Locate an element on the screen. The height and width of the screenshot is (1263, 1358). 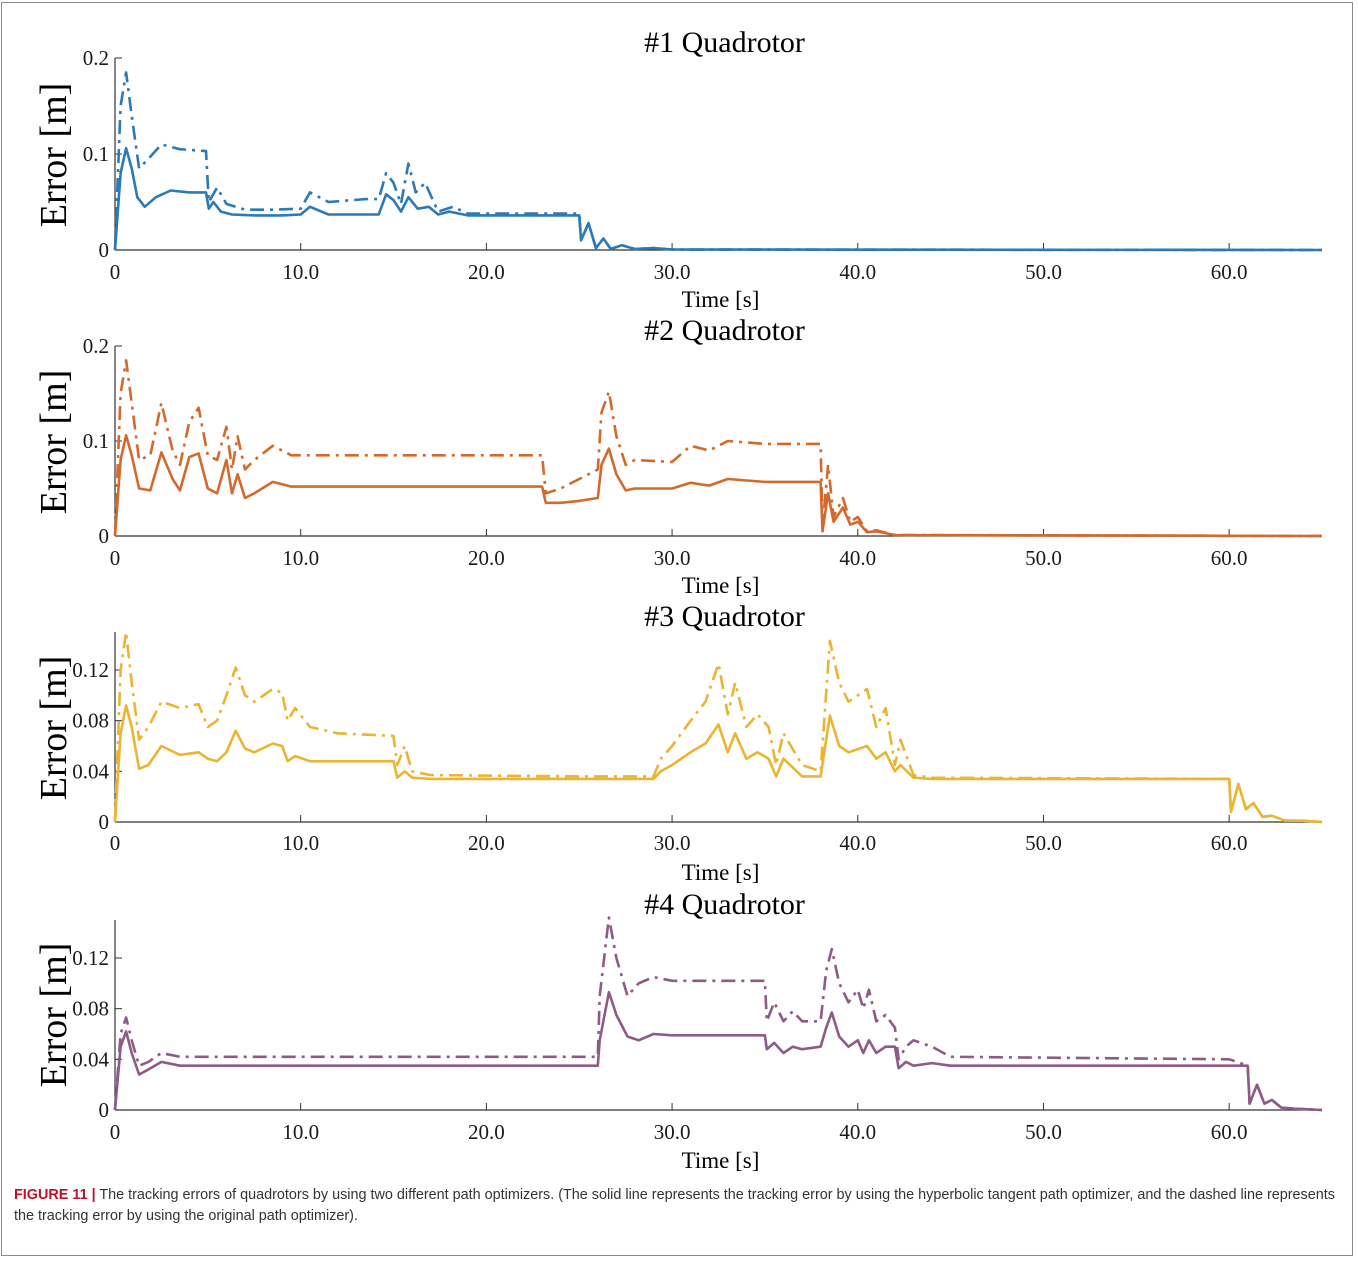
chart-title: #3 Quadrotor is located at coordinates (724, 616).